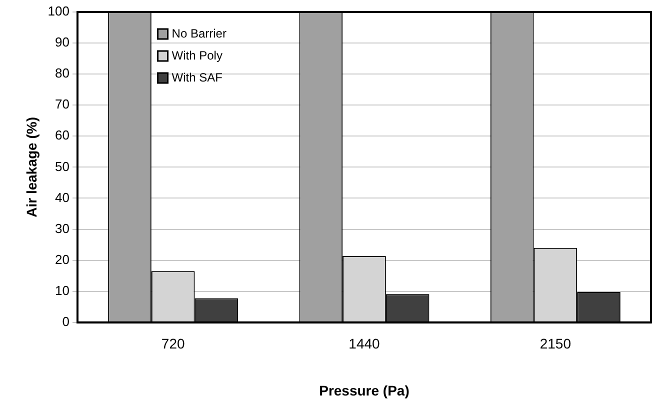  What do you see at coordinates (62, 73) in the screenshot?
I see `y-tick-label: 80` at bounding box center [62, 73].